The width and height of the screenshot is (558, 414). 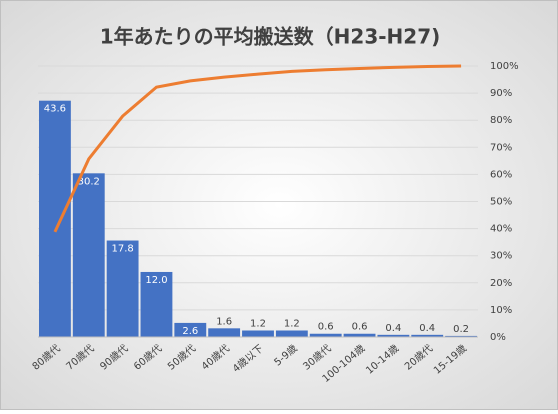 What do you see at coordinates (501, 93) in the screenshot?
I see `y2-tick-label: 90%` at bounding box center [501, 93].